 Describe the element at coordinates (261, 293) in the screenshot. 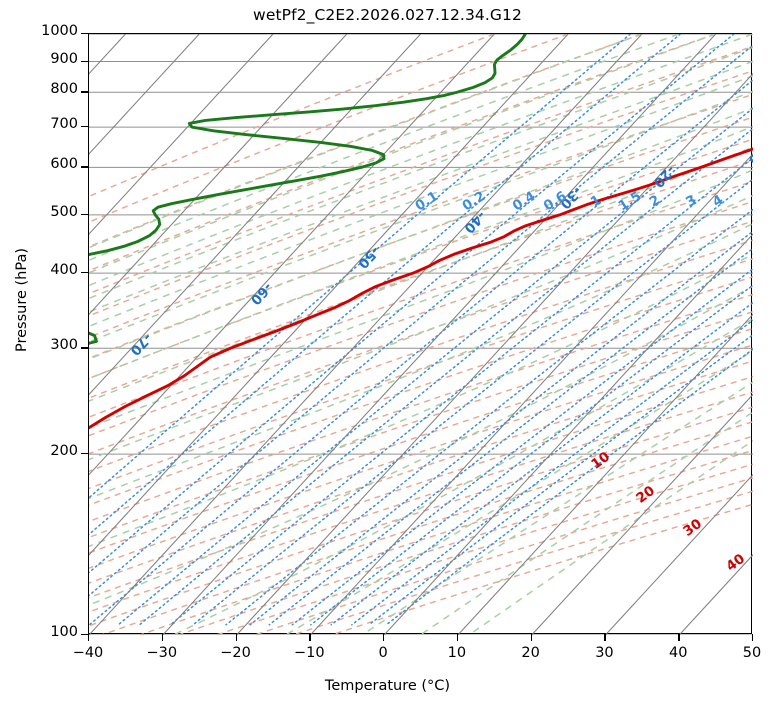

I see `isotherm-label: -60` at that location.